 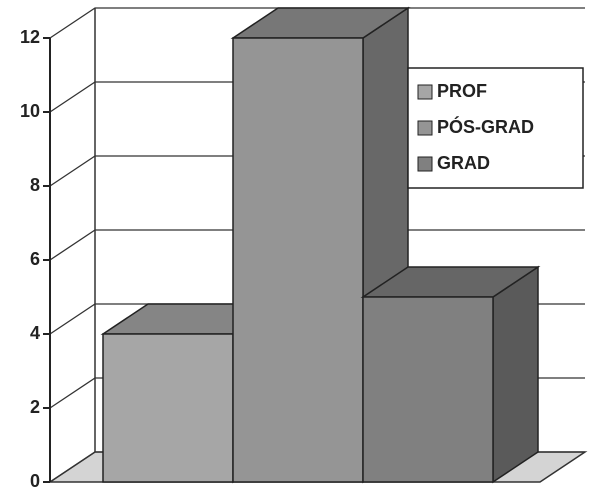 I want to click on legend-label: GRAD, so click(x=463, y=163).